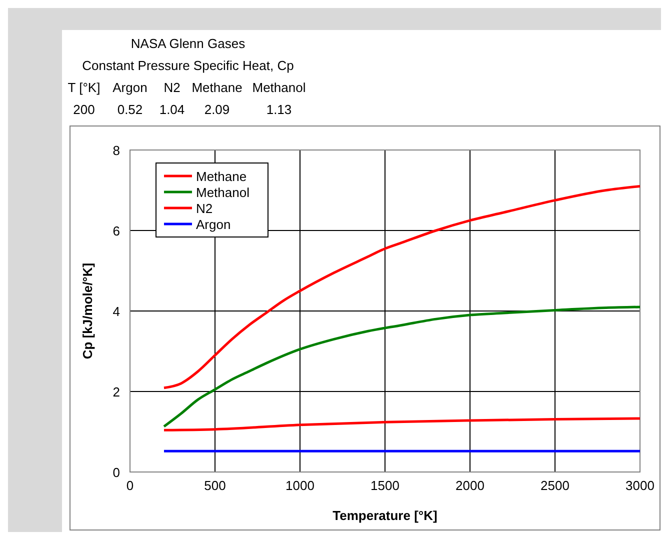 The image size is (669, 540). I want to click on x-tick-label: 1000, so click(300, 485).